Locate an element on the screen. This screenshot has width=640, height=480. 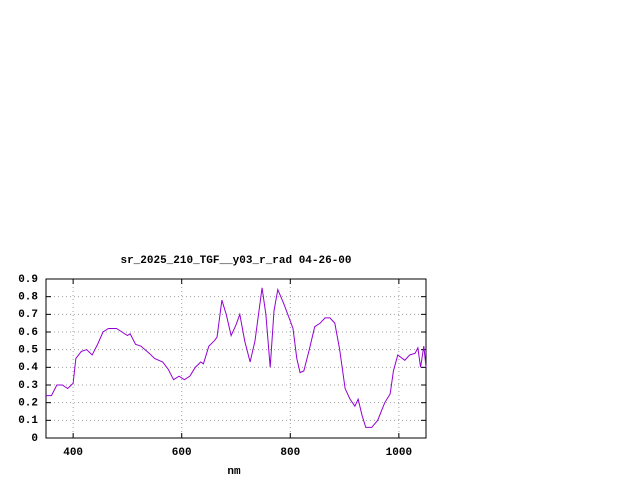
x-tick-label: 600 is located at coordinates (182, 453).